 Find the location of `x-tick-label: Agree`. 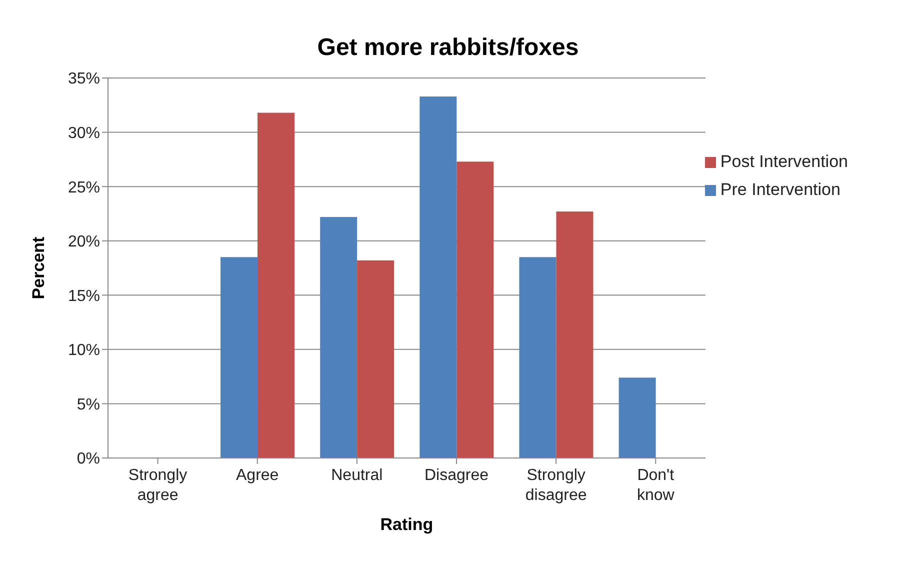

x-tick-label: Agree is located at coordinates (257, 475).